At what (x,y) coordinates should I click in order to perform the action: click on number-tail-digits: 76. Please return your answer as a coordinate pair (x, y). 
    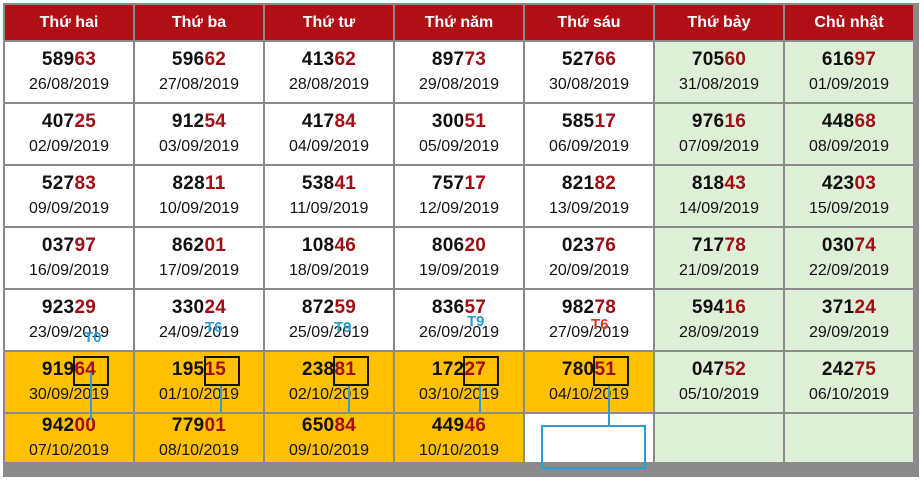
    Looking at the image, I should click on (605, 245).